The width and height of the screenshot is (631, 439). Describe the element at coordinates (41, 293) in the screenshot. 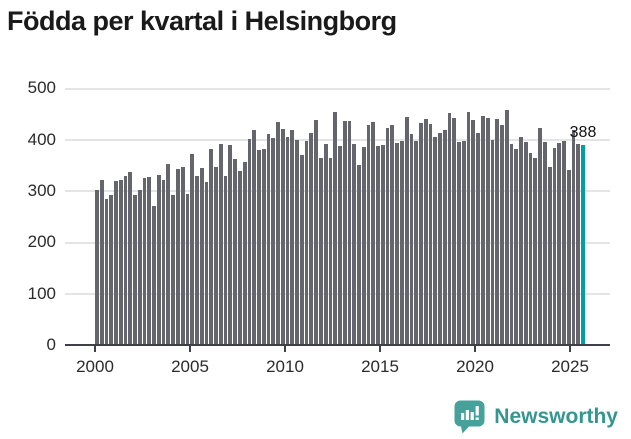

I see `y-tick-100: 100` at that location.